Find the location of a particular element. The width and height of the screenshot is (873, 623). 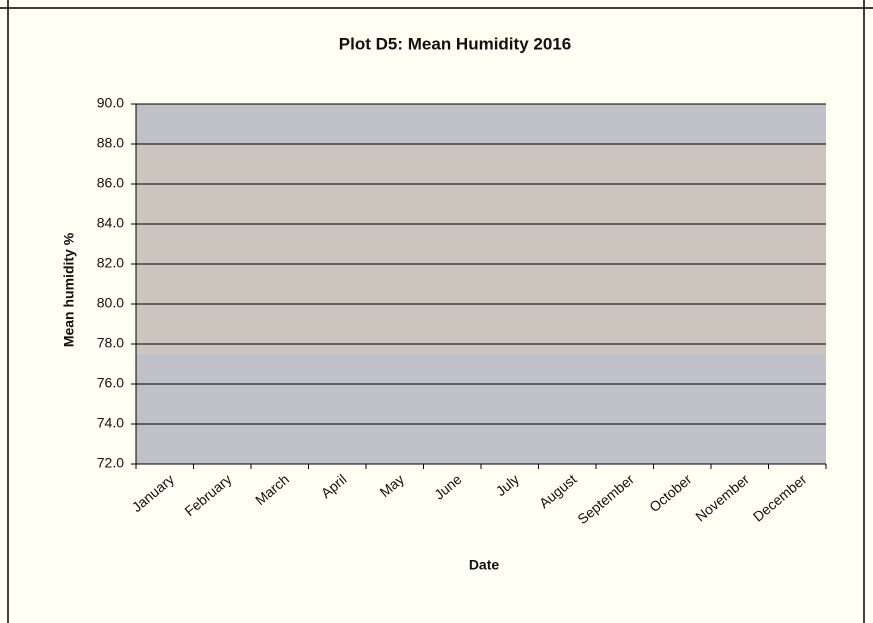

x-axis-title: Date is located at coordinates (484, 565).